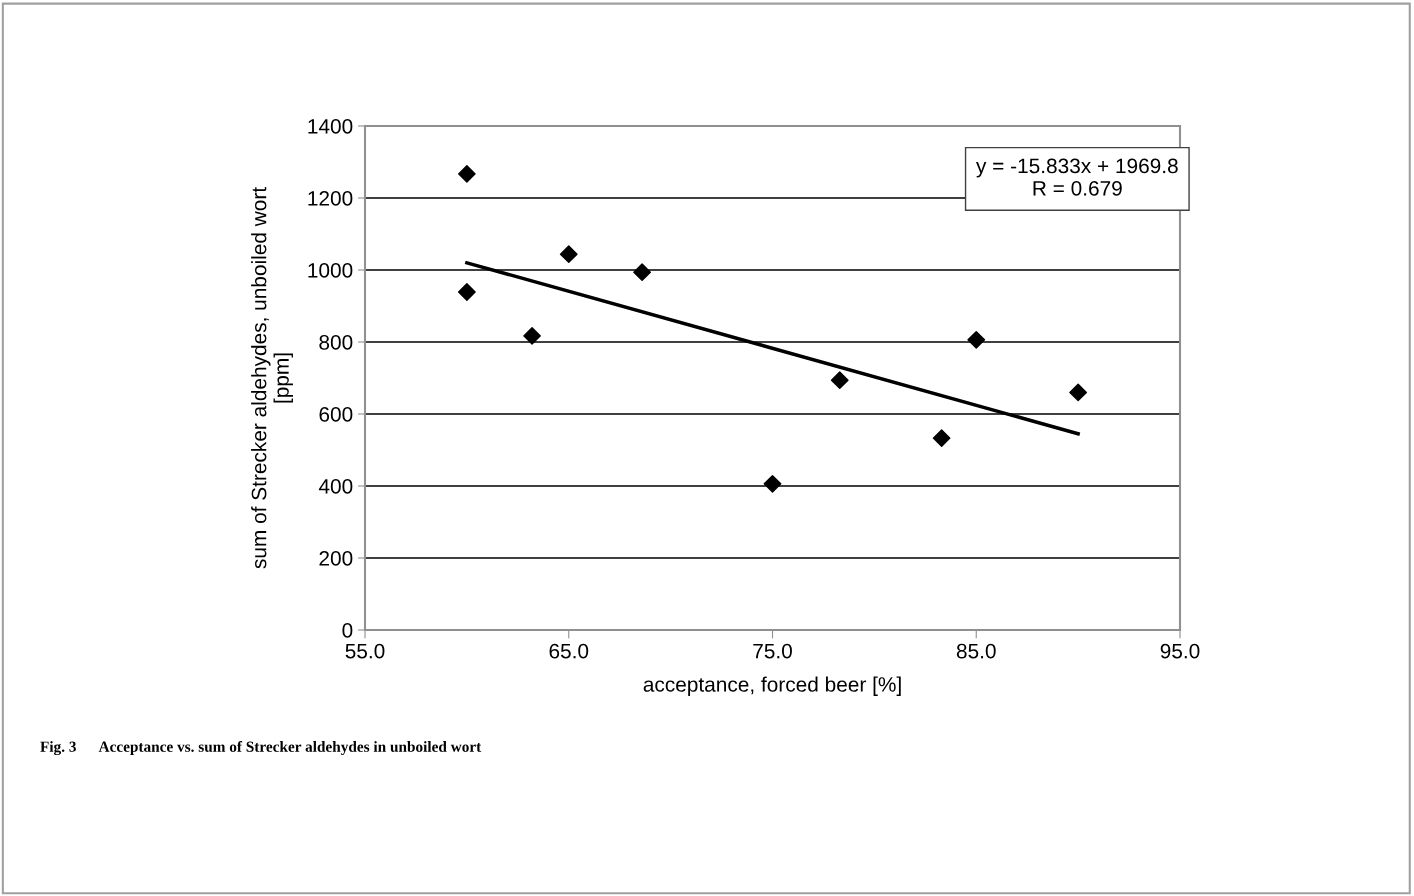 The image size is (1414, 896). What do you see at coordinates (336, 414) in the screenshot?
I see `y-tick-label: 600` at bounding box center [336, 414].